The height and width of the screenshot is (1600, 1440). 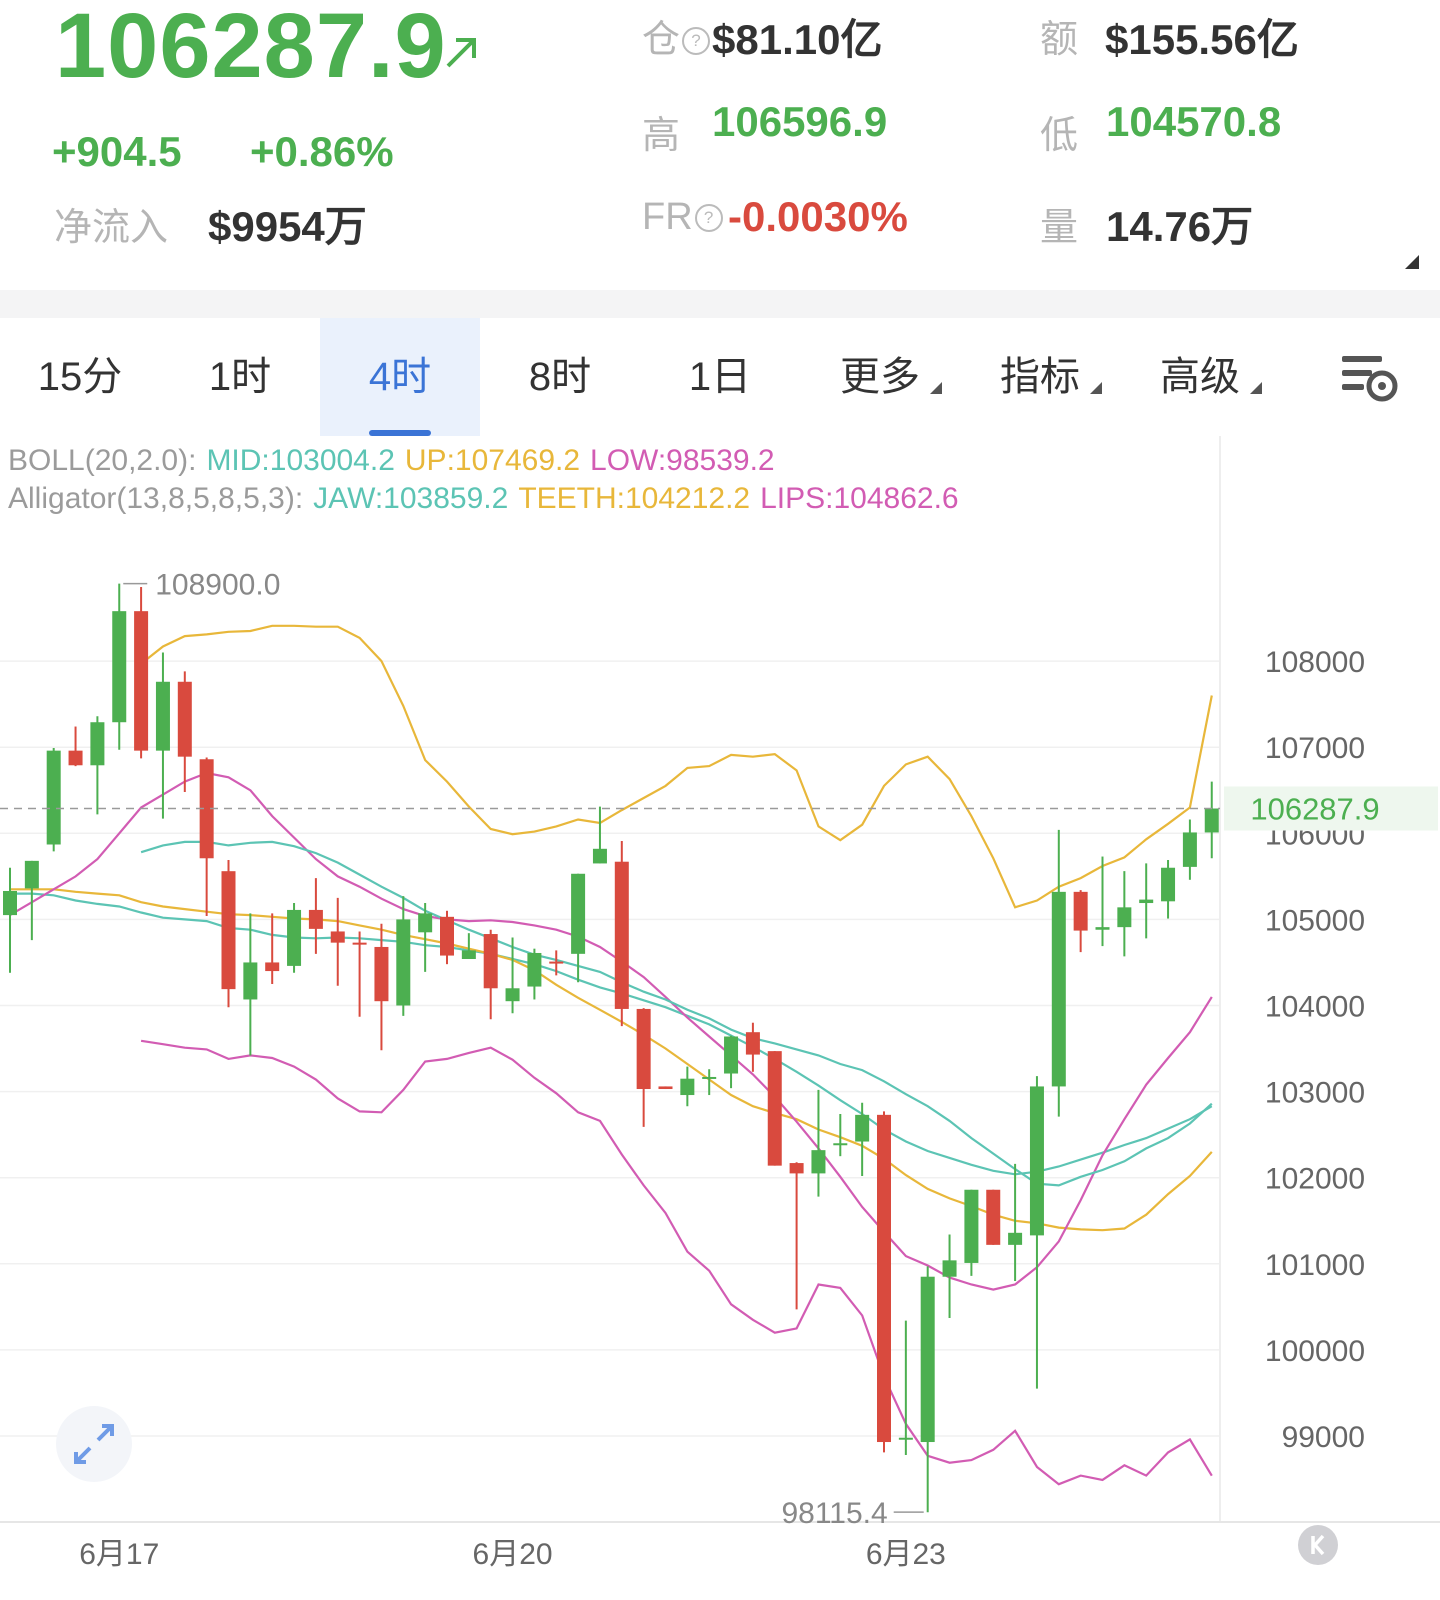 I want to click on section-divider, so click(x=720, y=304).